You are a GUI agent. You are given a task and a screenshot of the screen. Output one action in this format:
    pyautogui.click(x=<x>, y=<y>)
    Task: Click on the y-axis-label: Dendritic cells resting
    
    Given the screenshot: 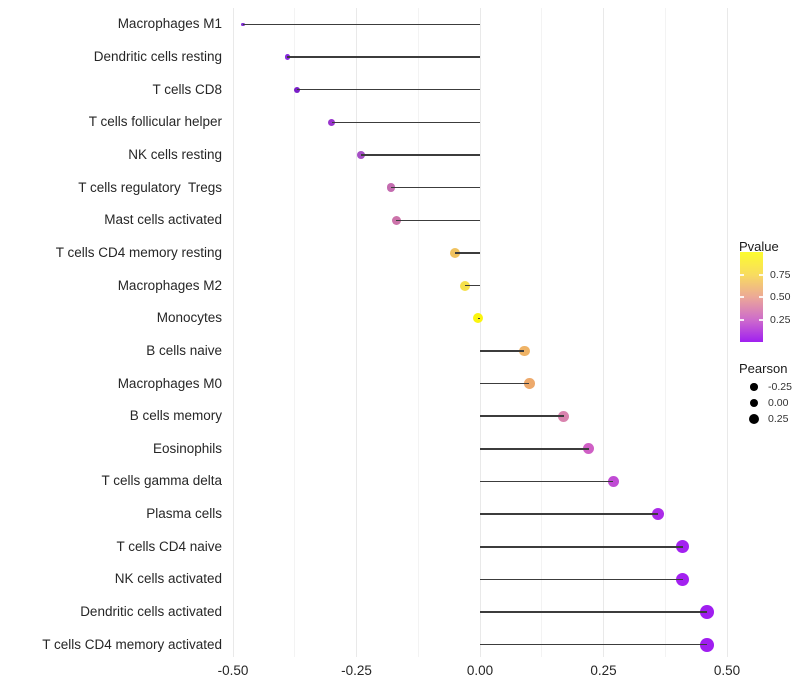 What is the action you would take?
    pyautogui.click(x=157, y=56)
    